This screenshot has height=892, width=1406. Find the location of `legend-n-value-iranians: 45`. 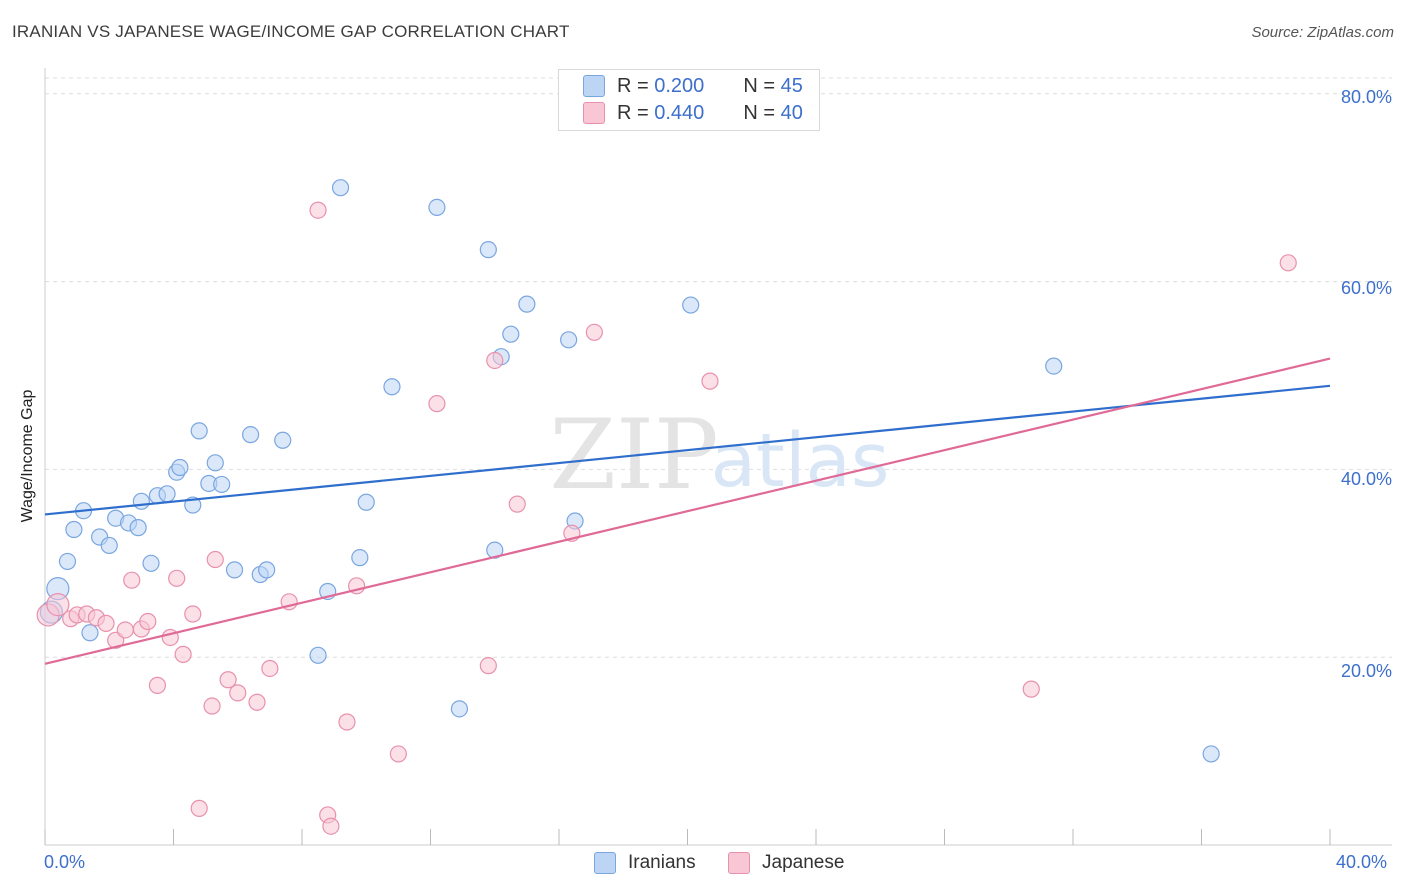

legend-n-value-iranians: 45 is located at coordinates (791, 85).